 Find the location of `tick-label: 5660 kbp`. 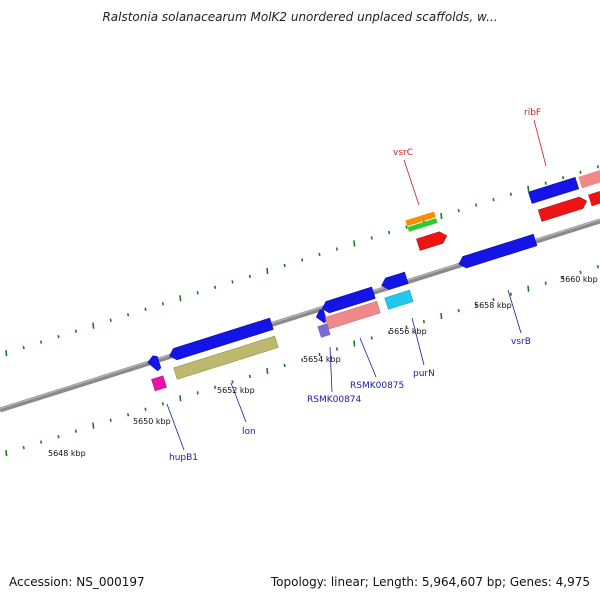

tick-label: 5660 kbp is located at coordinates (579, 279).